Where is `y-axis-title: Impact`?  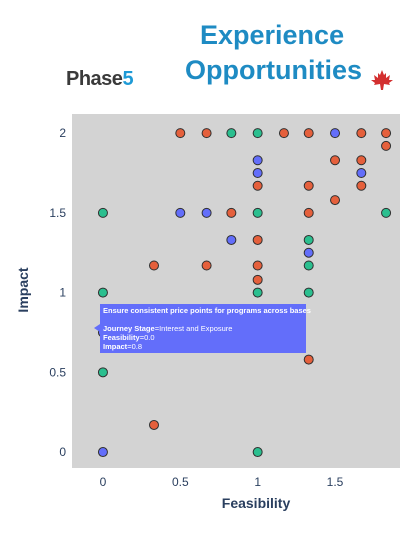 y-axis-title: Impact is located at coordinates (23, 289).